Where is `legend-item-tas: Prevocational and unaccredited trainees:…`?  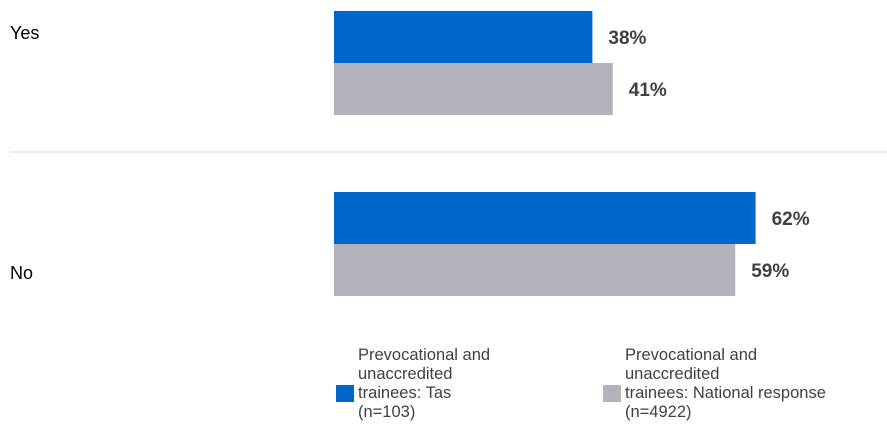
legend-item-tas: Prevocational and unaccredited trainees:… is located at coordinates (413, 384).